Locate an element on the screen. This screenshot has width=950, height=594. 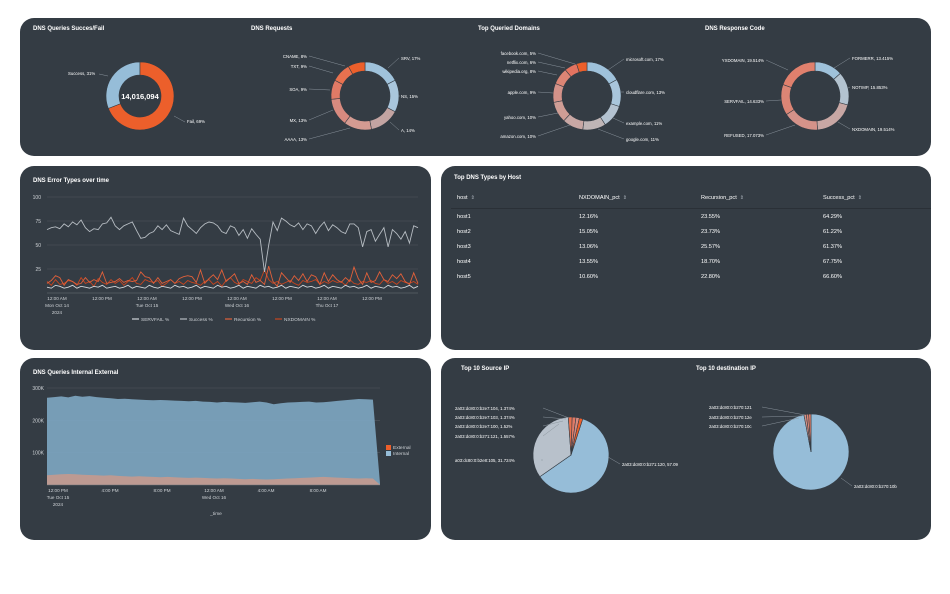
y-tick-label: 300K is located at coordinates (38, 389).